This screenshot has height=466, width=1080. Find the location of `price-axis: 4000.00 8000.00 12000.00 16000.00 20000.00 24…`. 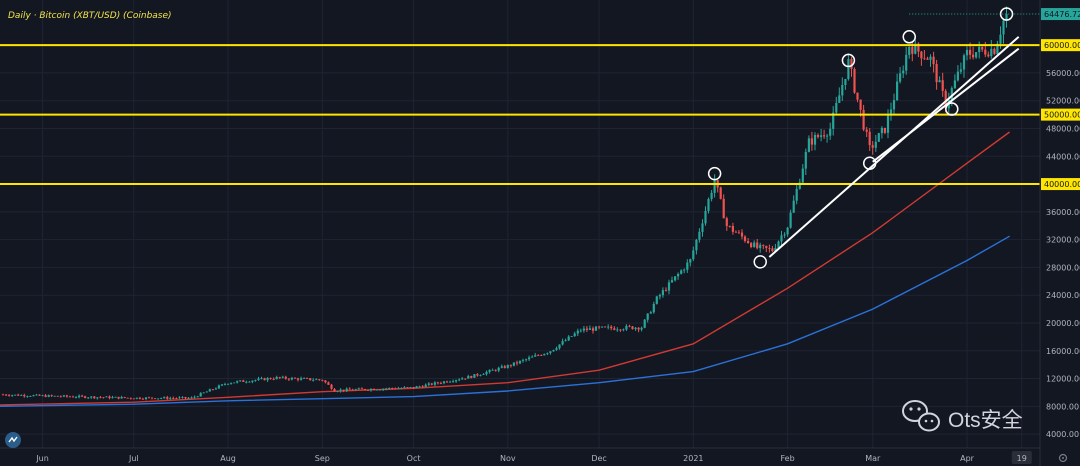

price-axis: 4000.00 8000.00 12000.00 16000.00 20000.00 24… is located at coordinates (1059, 233).